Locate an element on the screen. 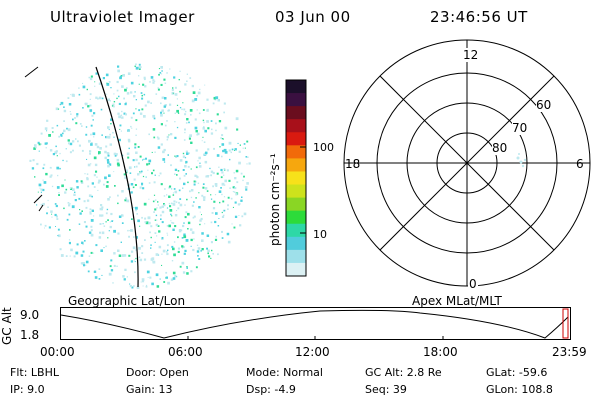 This screenshot has width=600, height=400. ip-info: IP: 9.0 is located at coordinates (27, 389).